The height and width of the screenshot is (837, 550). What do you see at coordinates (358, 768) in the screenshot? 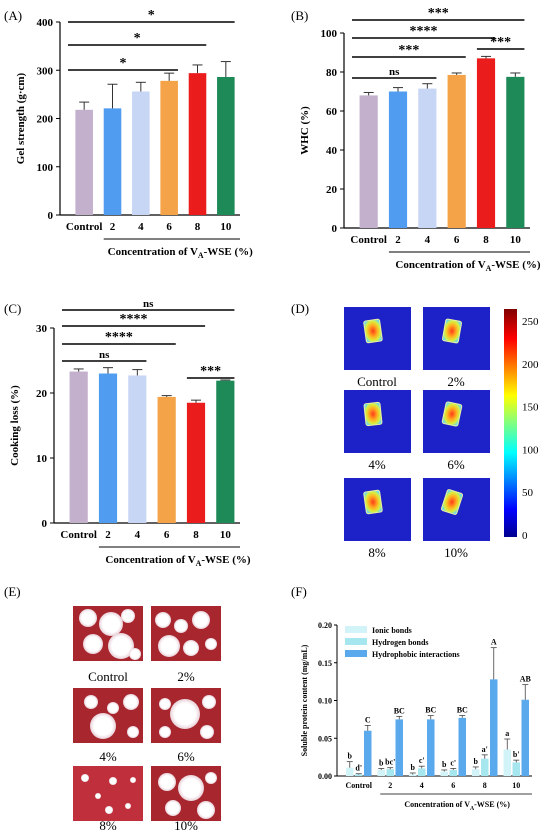
I see `significance-letter: d'` at bounding box center [358, 768].